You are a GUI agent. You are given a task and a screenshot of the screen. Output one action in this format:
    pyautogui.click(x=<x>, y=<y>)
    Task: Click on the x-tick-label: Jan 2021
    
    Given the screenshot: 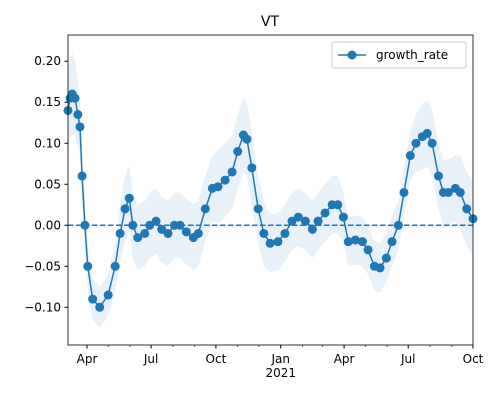 What is the action you would take?
    pyautogui.click(x=280, y=366)
    